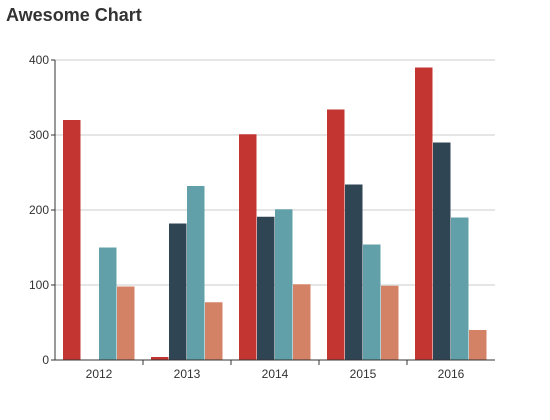 Image resolution: width=550 pixels, height=420 pixels. I want to click on x-tick-label: 2014, so click(275, 374).